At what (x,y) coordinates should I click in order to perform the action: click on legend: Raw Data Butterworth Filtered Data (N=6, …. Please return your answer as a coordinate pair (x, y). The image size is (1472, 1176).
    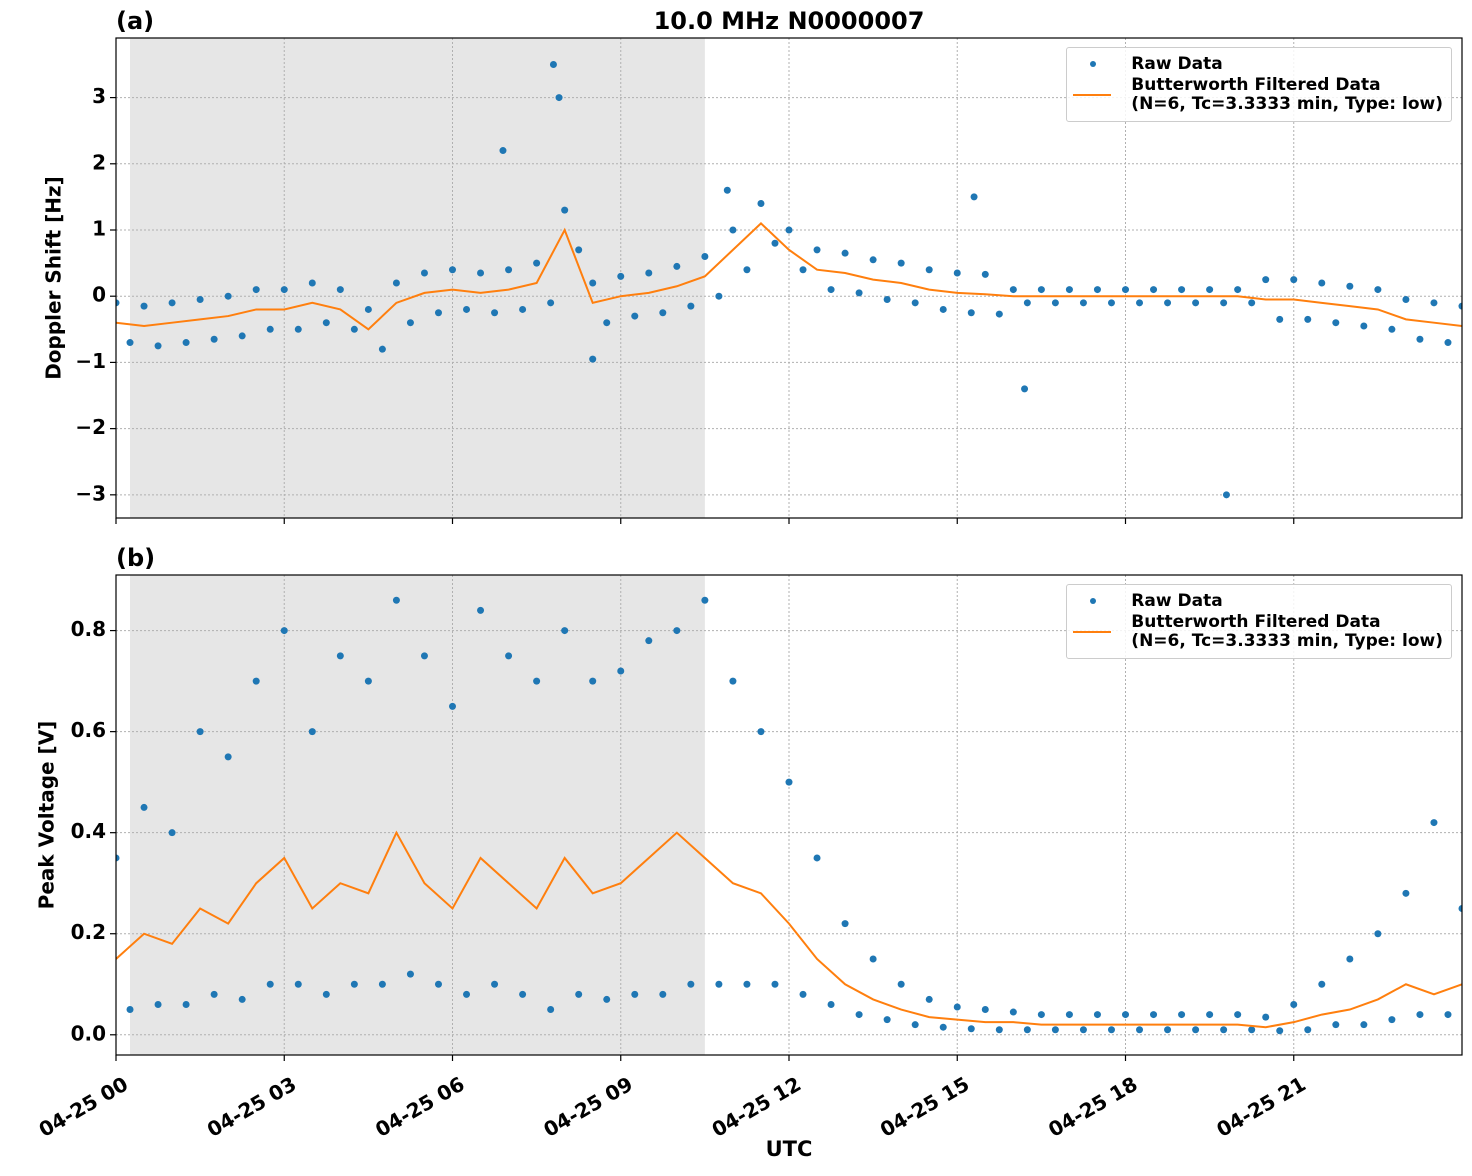
    Looking at the image, I should click on (1259, 84).